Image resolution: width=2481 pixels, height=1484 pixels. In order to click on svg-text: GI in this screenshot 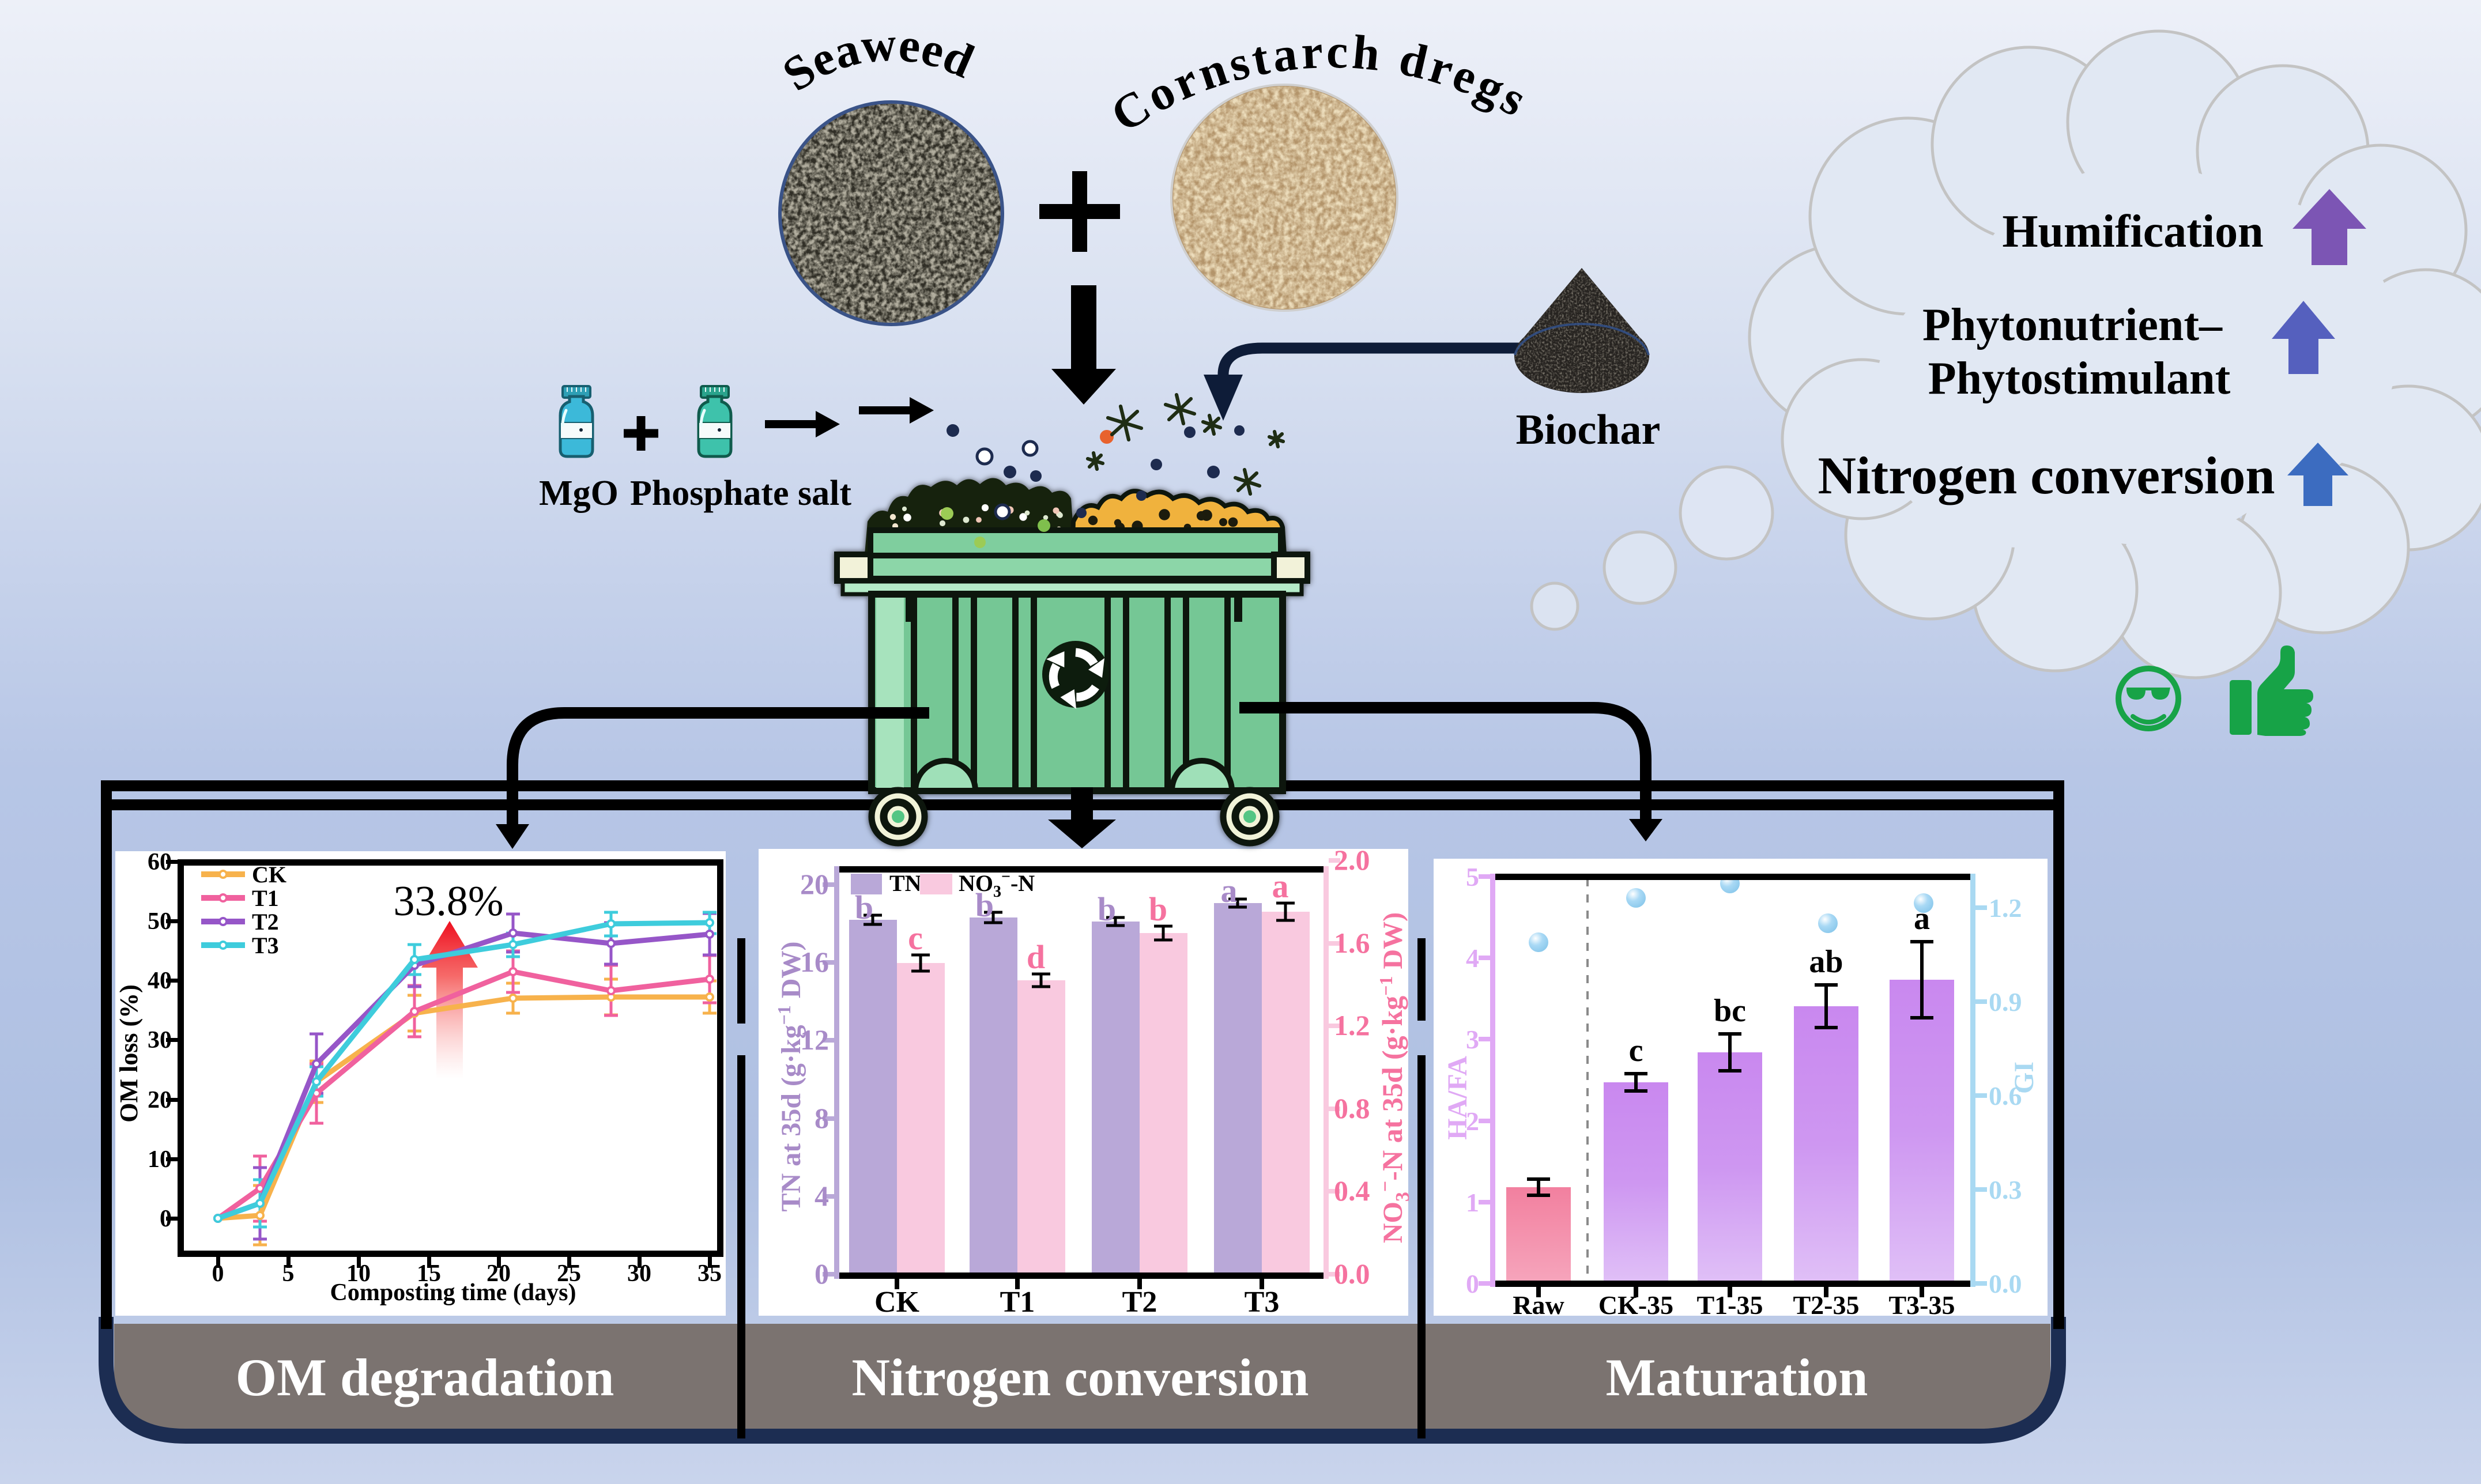, I will do `click(2024, 1078)`.